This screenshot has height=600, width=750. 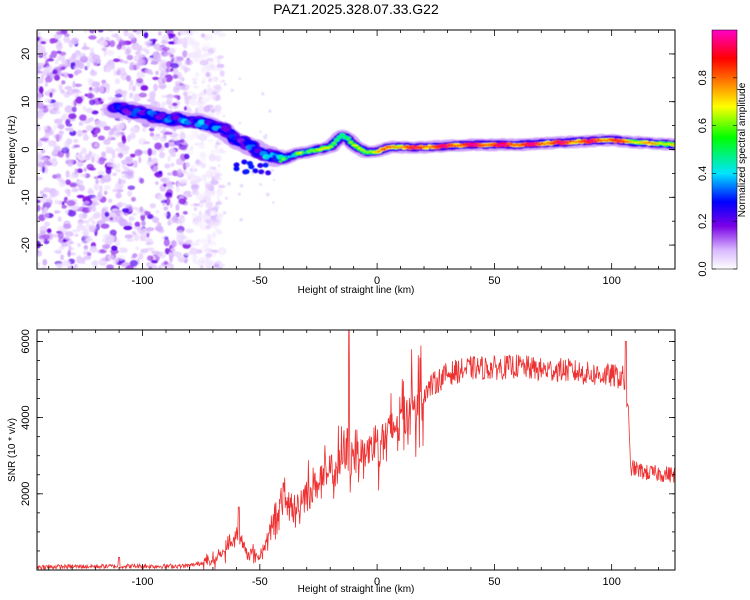 What do you see at coordinates (356, 290) in the screenshot?
I see `spectrogram-x-label: Height of straight line (km)` at bounding box center [356, 290].